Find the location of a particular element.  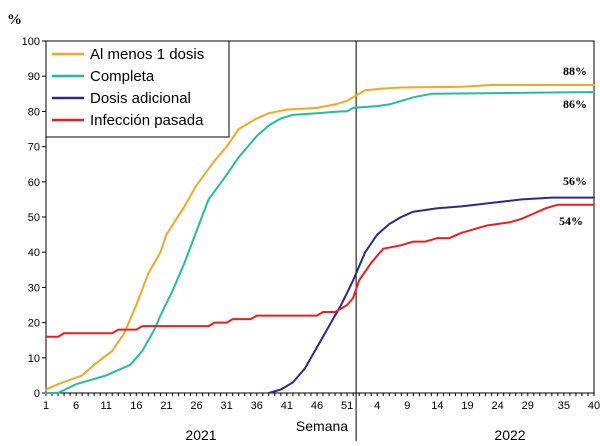

x-axis-title: Semana is located at coordinates (322, 426).